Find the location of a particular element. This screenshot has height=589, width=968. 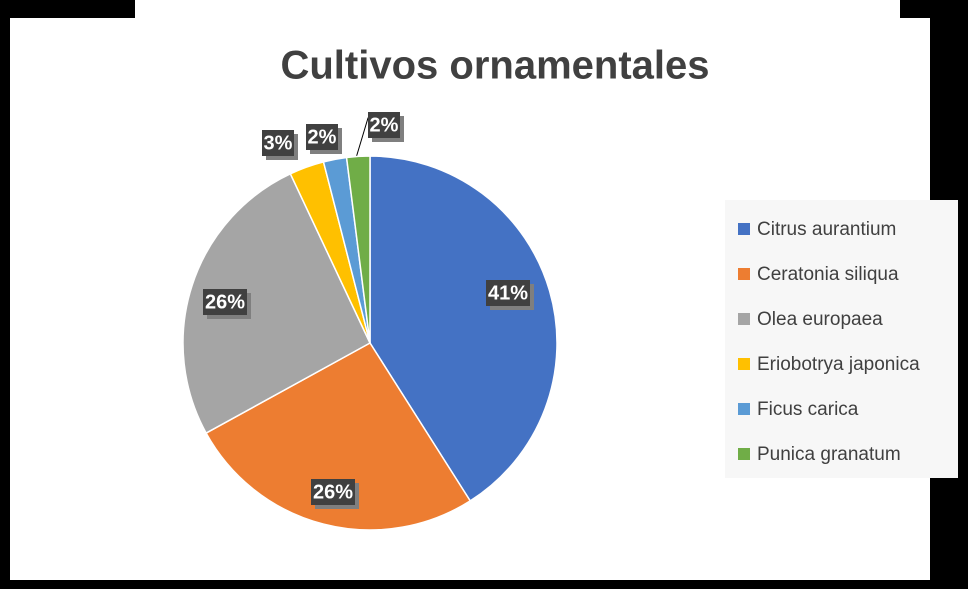

legend-label: Punica granatum is located at coordinates (829, 454).